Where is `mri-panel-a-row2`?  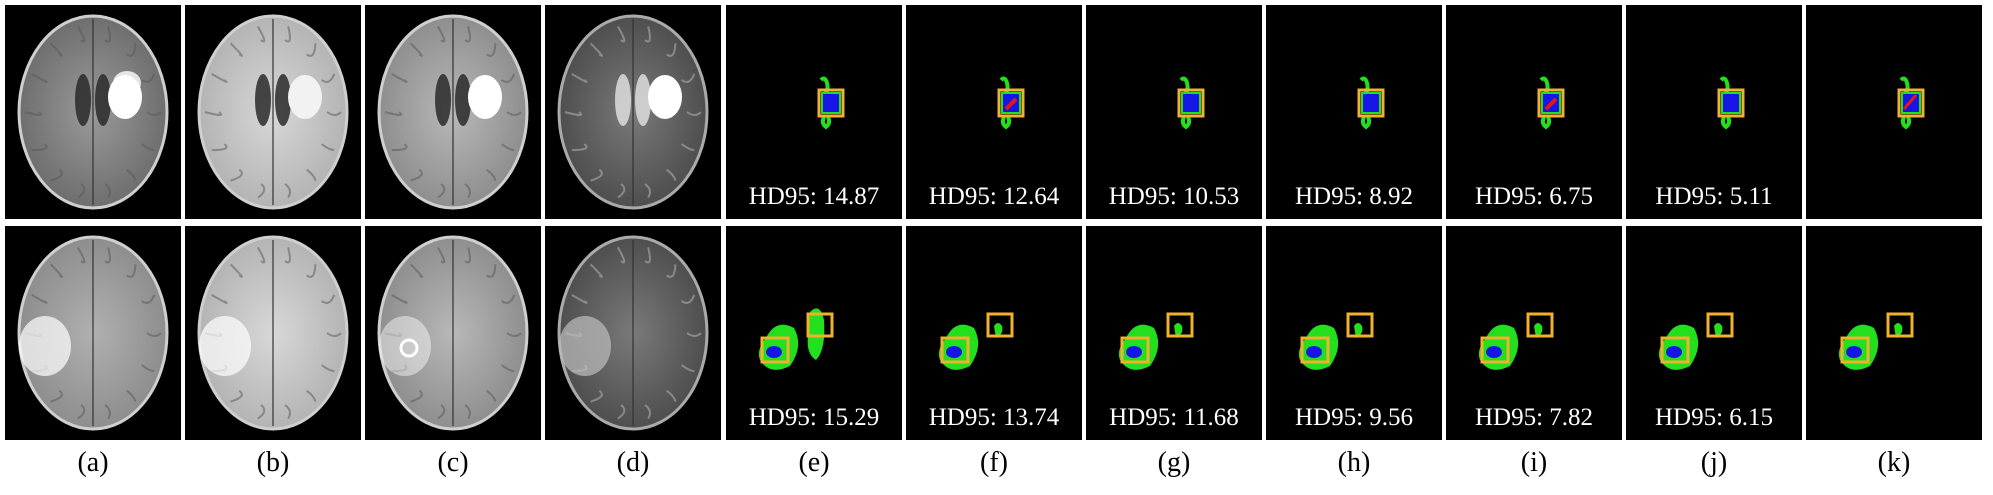 mri-panel-a-row2 is located at coordinates (93, 333).